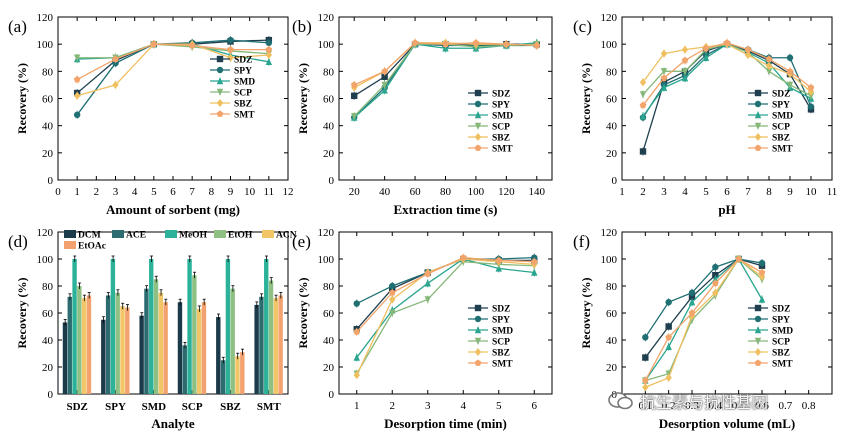 This screenshot has height=439, width=852. Describe the element at coordinates (620, 401) in the screenshot. I see `wechat-icon` at that location.